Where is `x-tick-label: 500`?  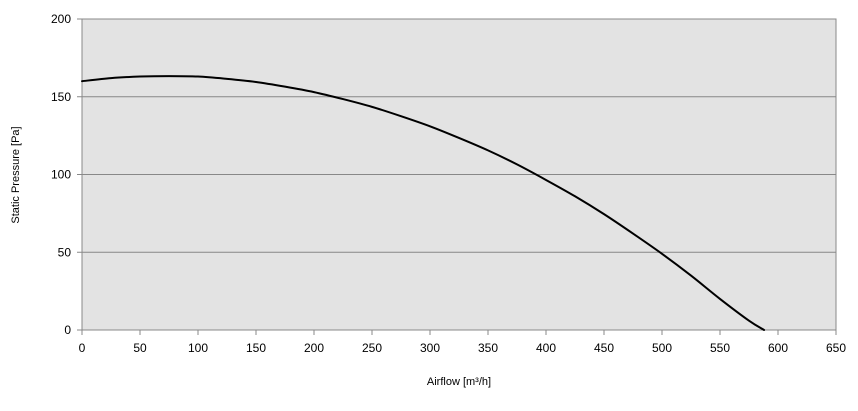 x-tick-label: 500 is located at coordinates (662, 348).